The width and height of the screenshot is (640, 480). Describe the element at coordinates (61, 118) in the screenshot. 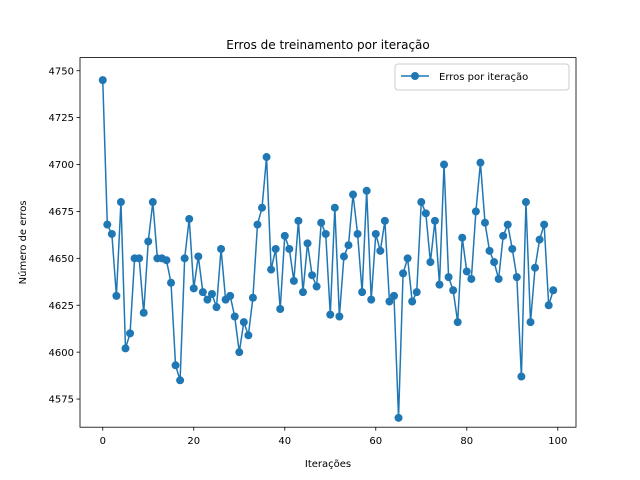

I see `y-tick-label: 4725` at that location.